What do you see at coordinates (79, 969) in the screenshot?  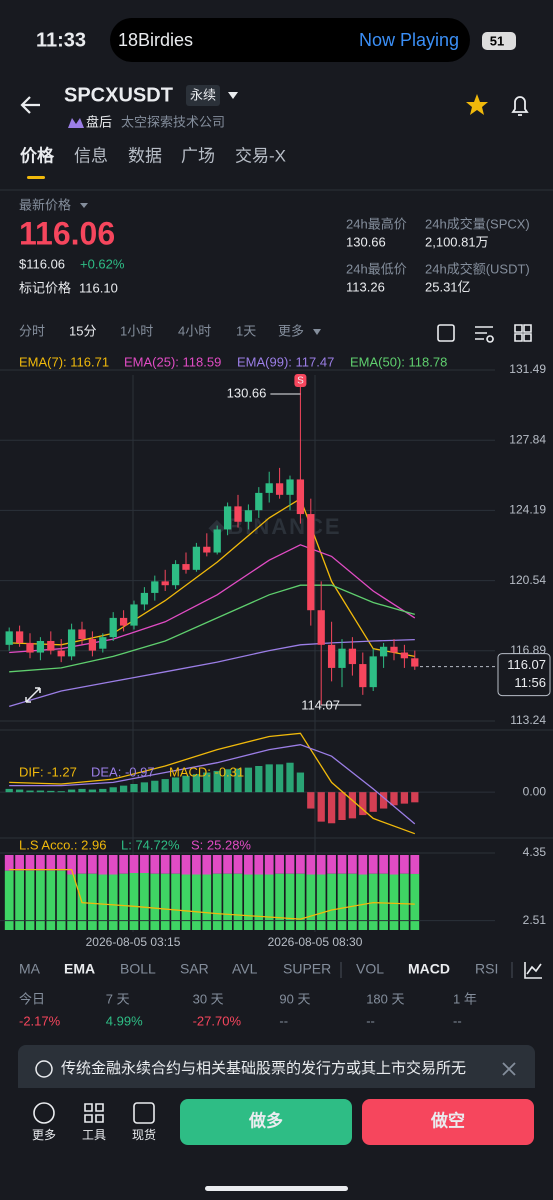 I see `indicator-tab: EMA` at bounding box center [79, 969].